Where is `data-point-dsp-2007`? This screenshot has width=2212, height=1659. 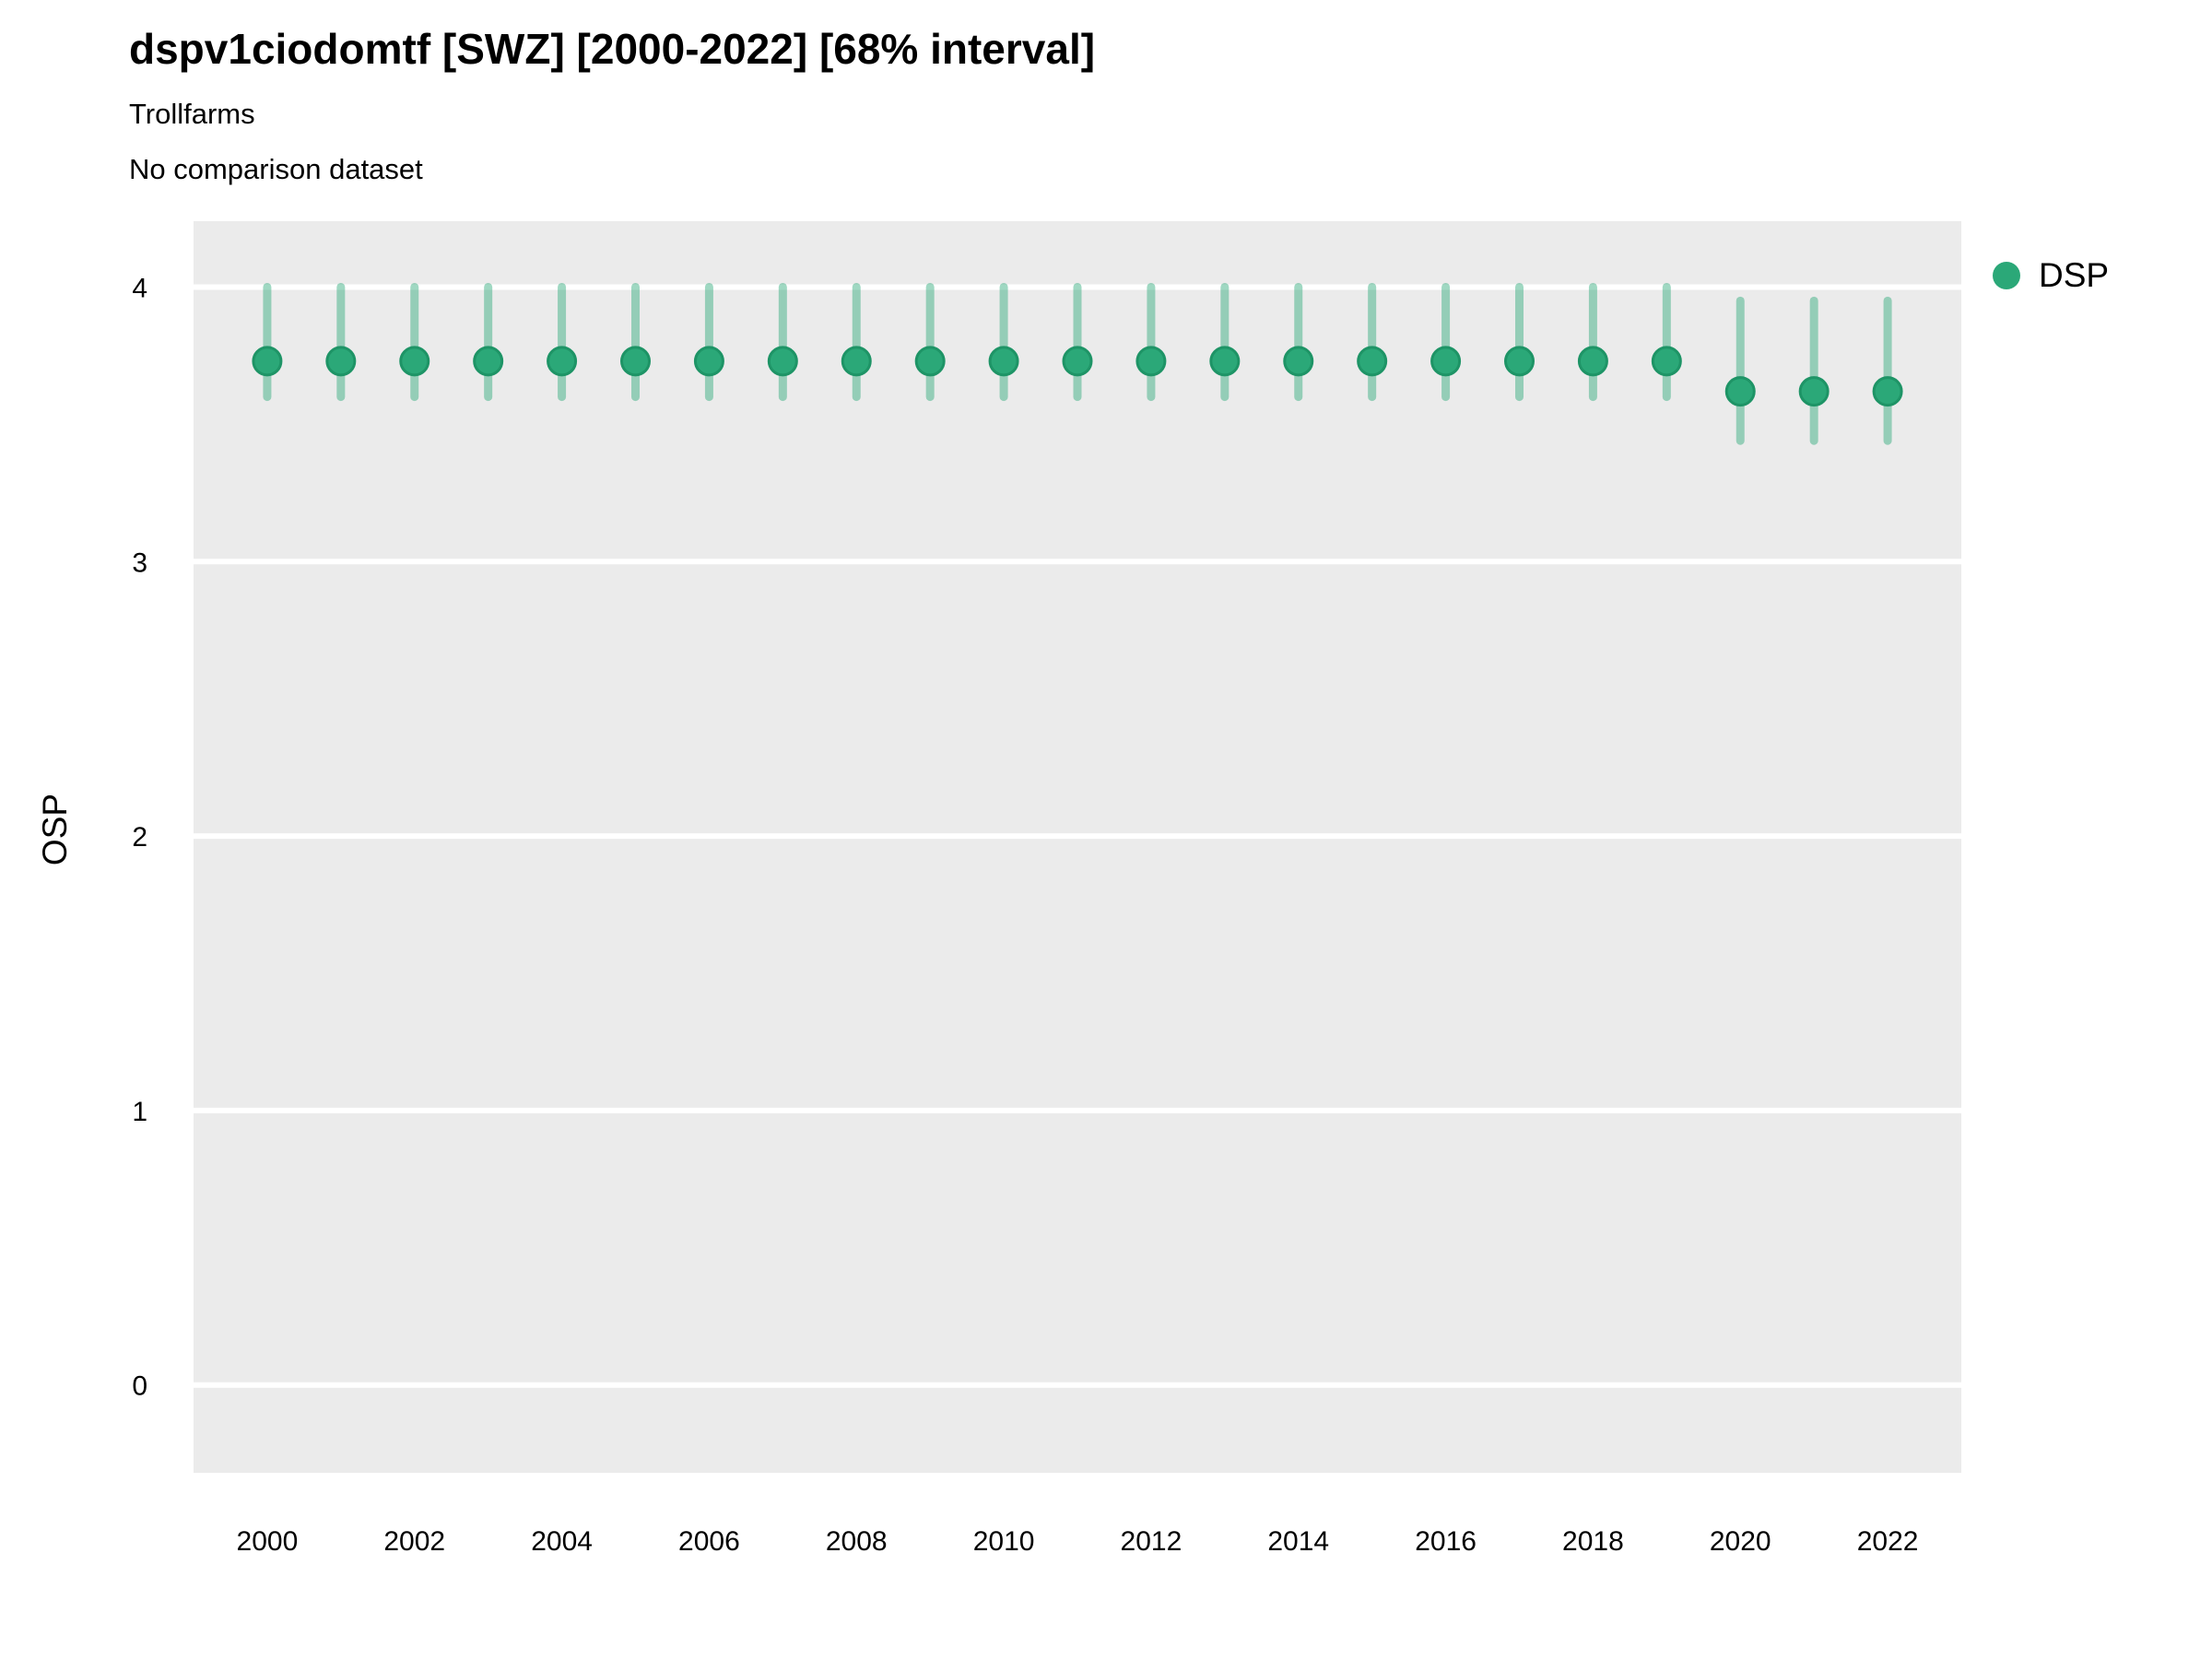 data-point-dsp-2007 is located at coordinates (782, 361).